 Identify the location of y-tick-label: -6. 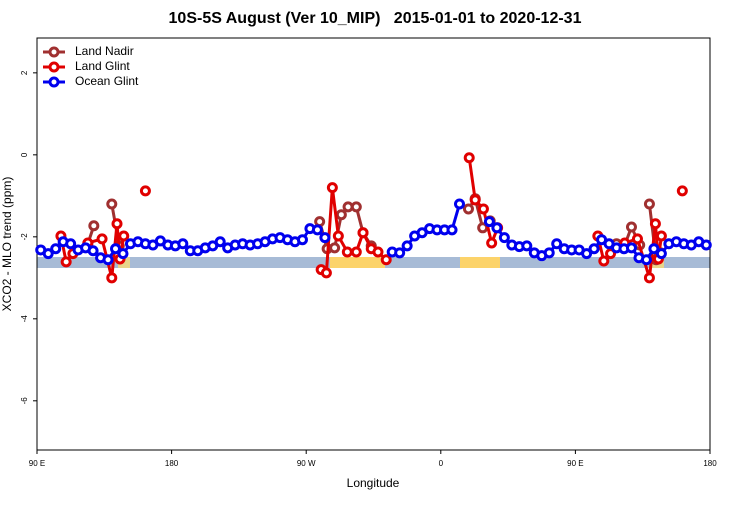
(24, 401).